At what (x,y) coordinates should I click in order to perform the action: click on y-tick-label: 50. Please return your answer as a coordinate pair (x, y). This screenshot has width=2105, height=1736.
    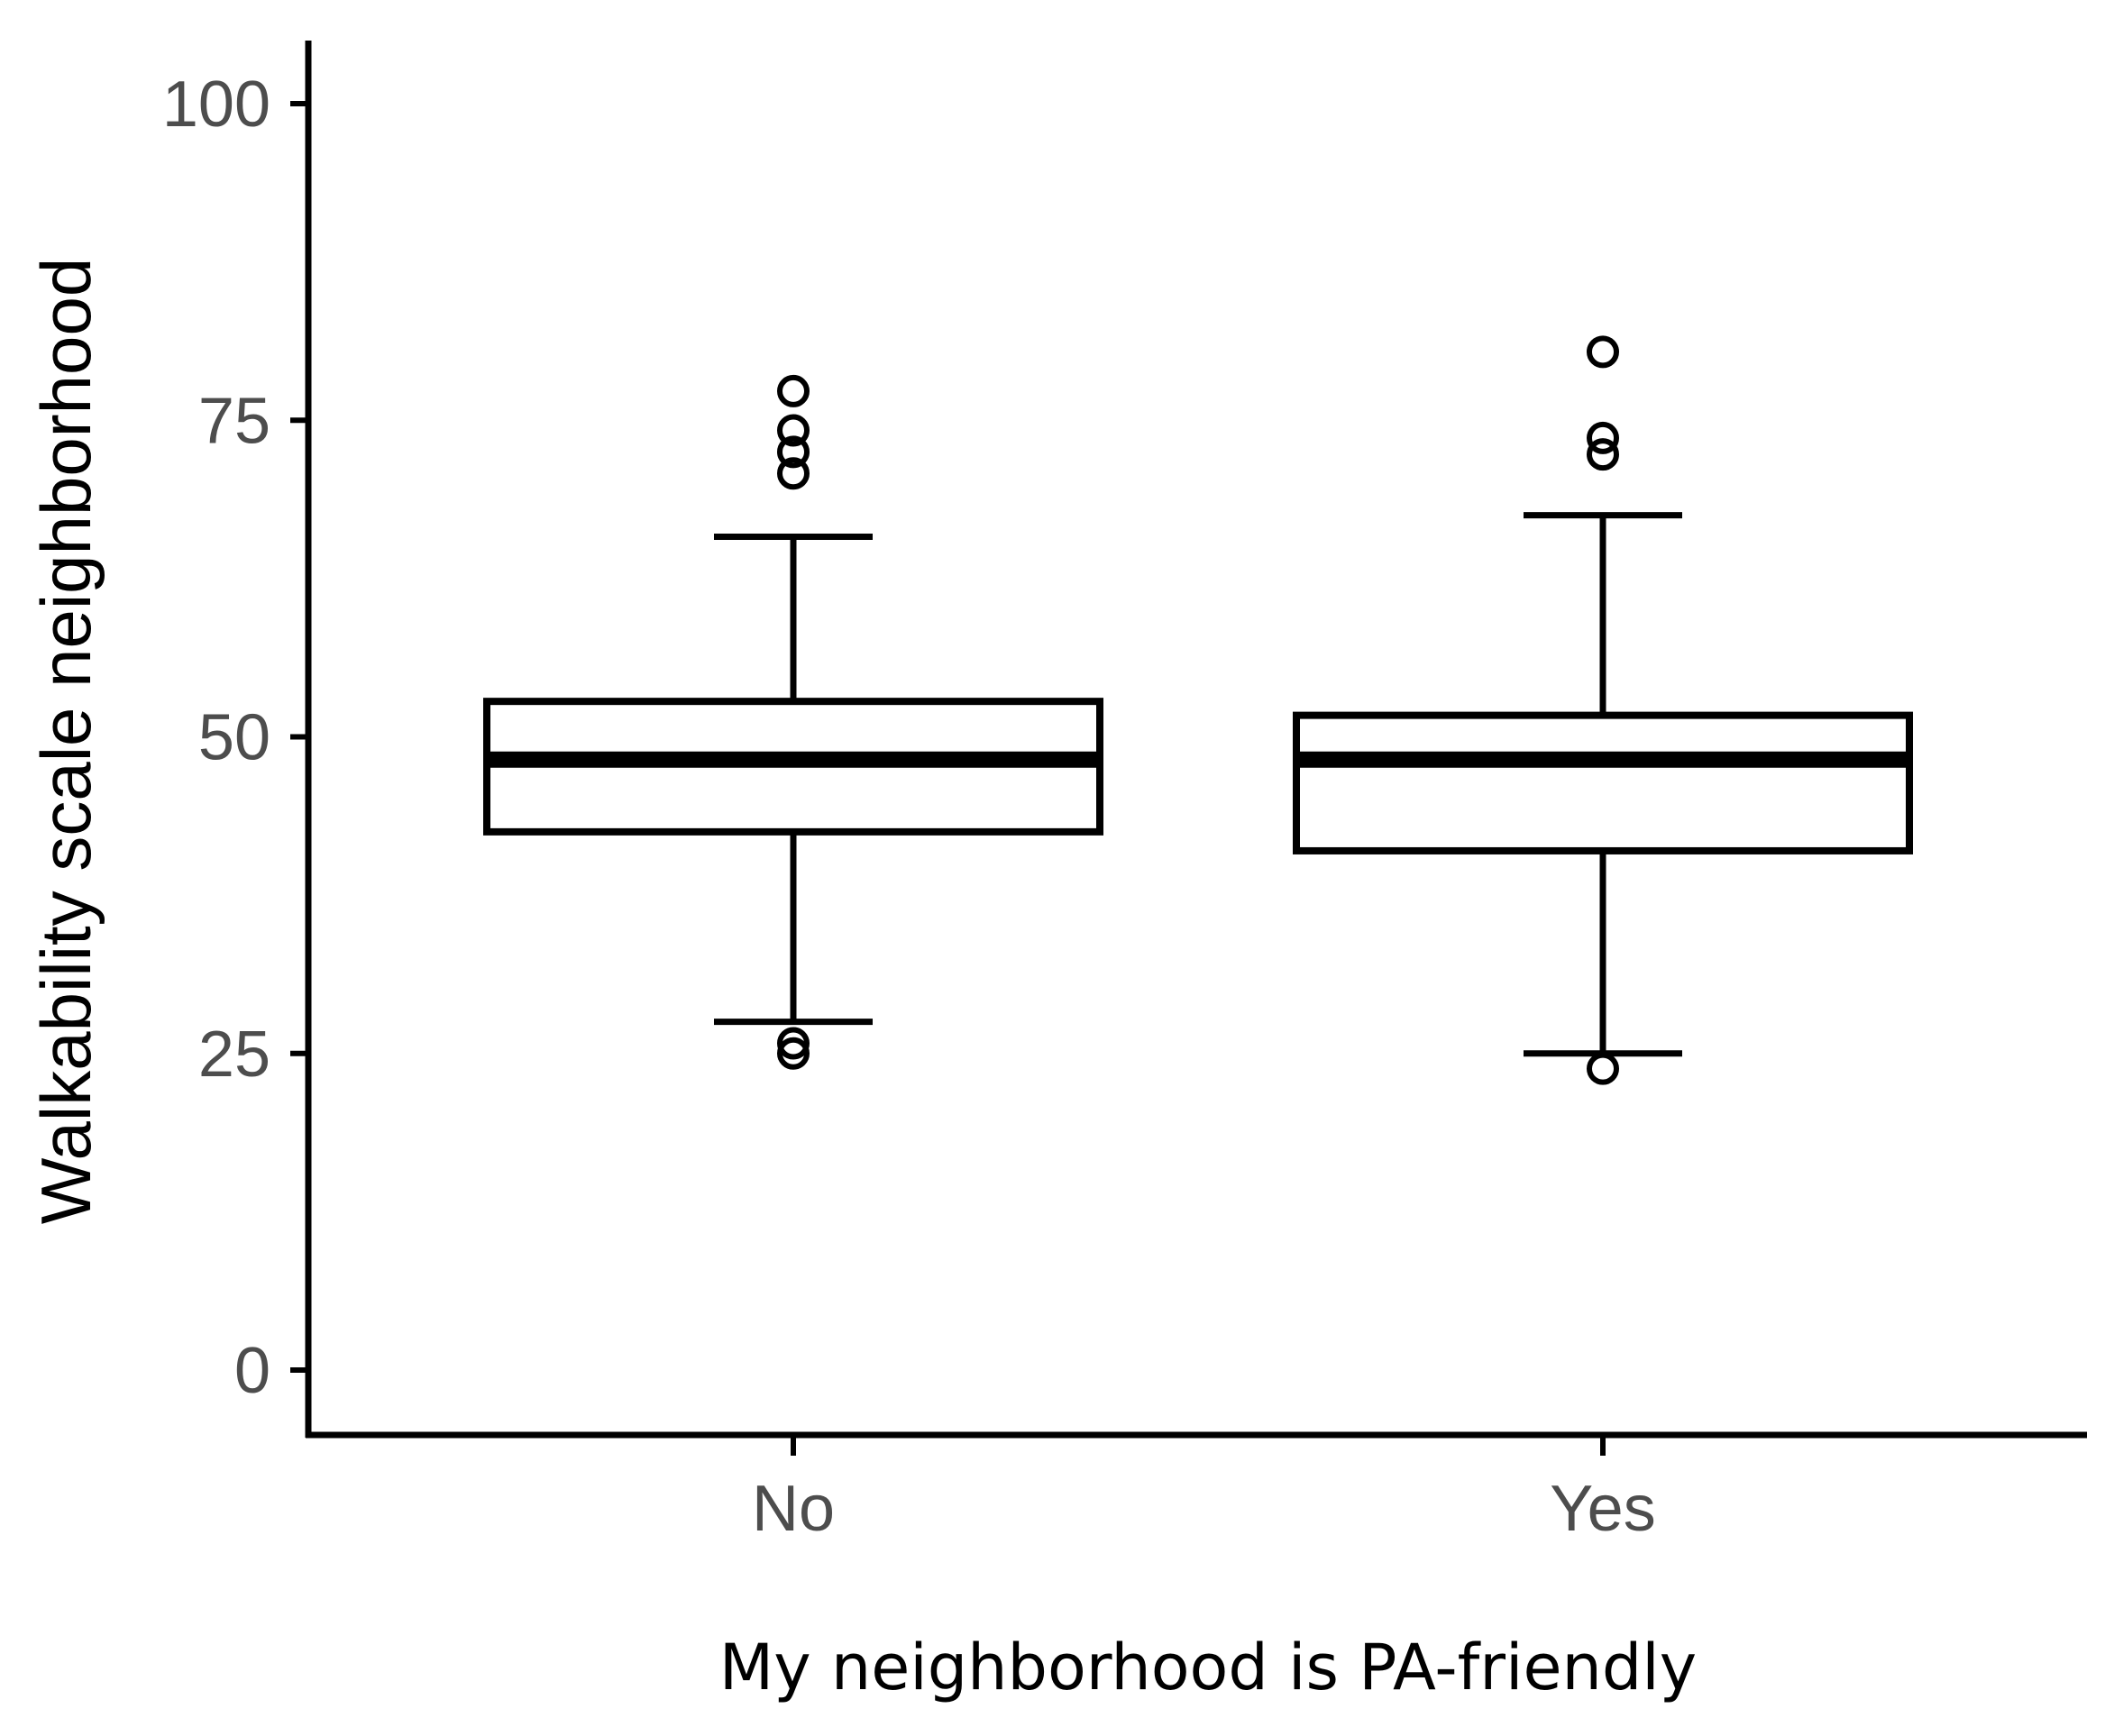
    Looking at the image, I should click on (234, 738).